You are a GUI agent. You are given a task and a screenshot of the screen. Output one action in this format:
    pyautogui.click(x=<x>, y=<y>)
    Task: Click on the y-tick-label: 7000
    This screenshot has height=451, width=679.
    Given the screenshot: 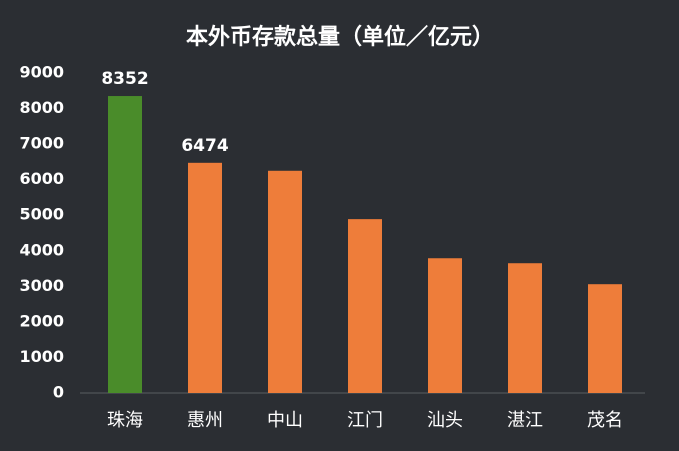 What is the action you would take?
    pyautogui.click(x=41, y=143)
    